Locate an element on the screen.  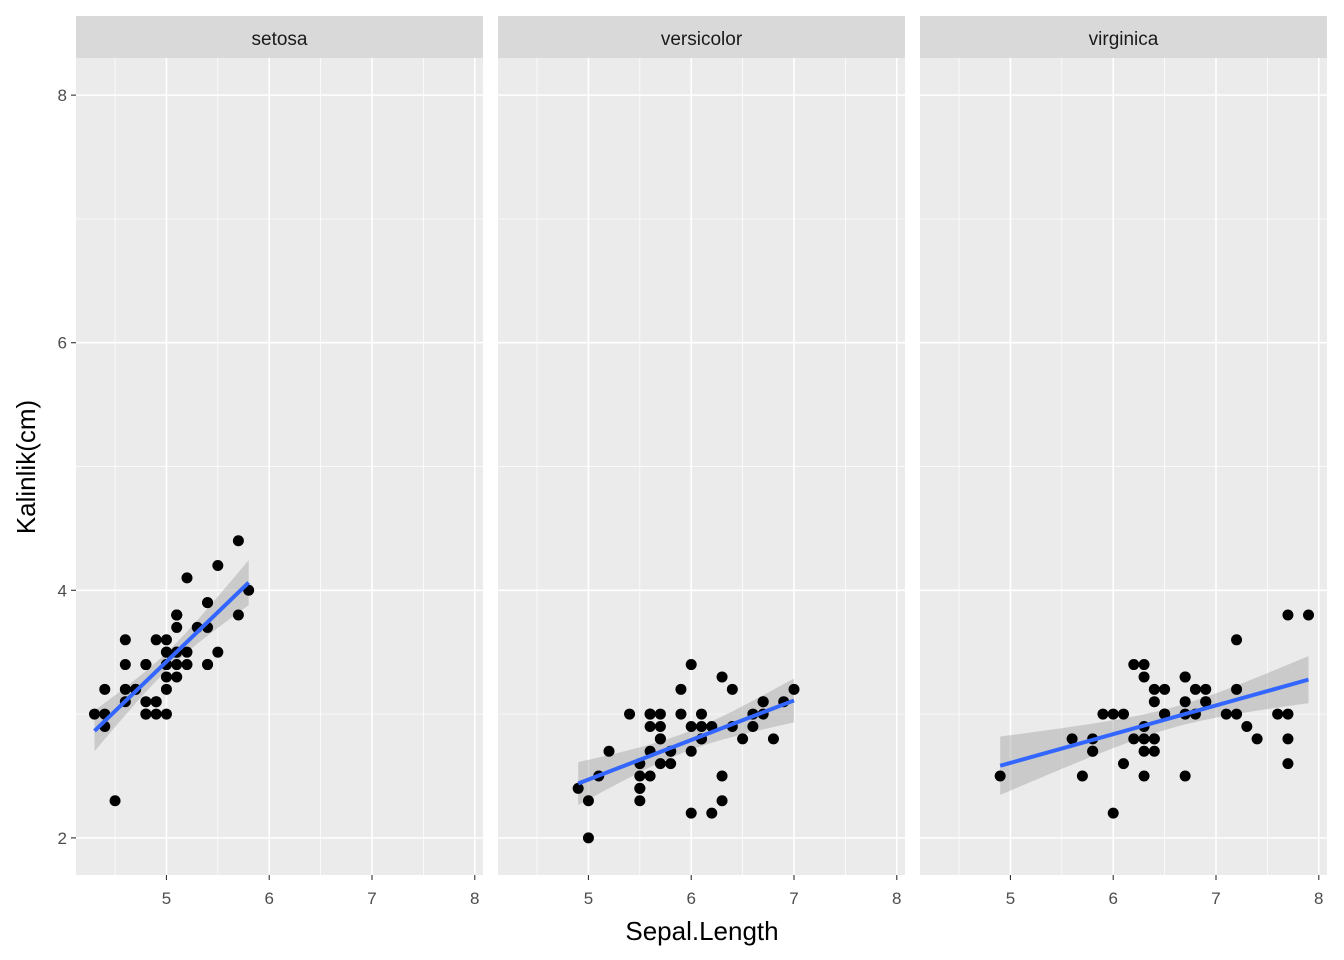
x-axis-label: Sepal.Length is located at coordinates (701, 931).